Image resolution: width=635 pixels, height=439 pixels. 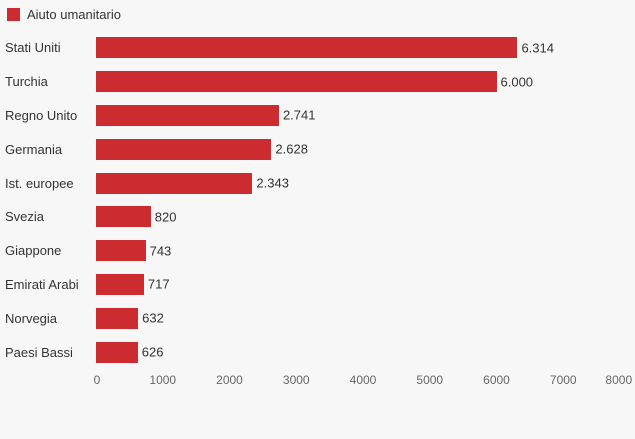 What do you see at coordinates (153, 318) in the screenshot?
I see `value-label: 632` at bounding box center [153, 318].